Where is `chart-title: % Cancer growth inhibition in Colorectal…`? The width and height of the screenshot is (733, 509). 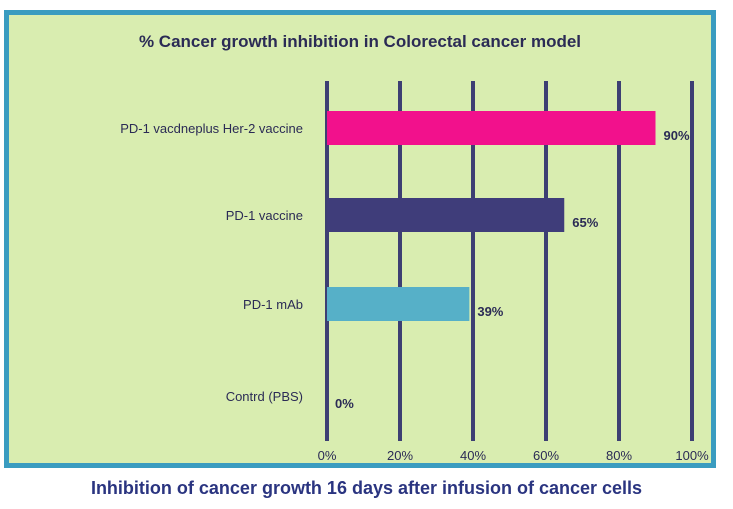 chart-title: % Cancer growth inhibition in Colorectal… is located at coordinates (360, 41).